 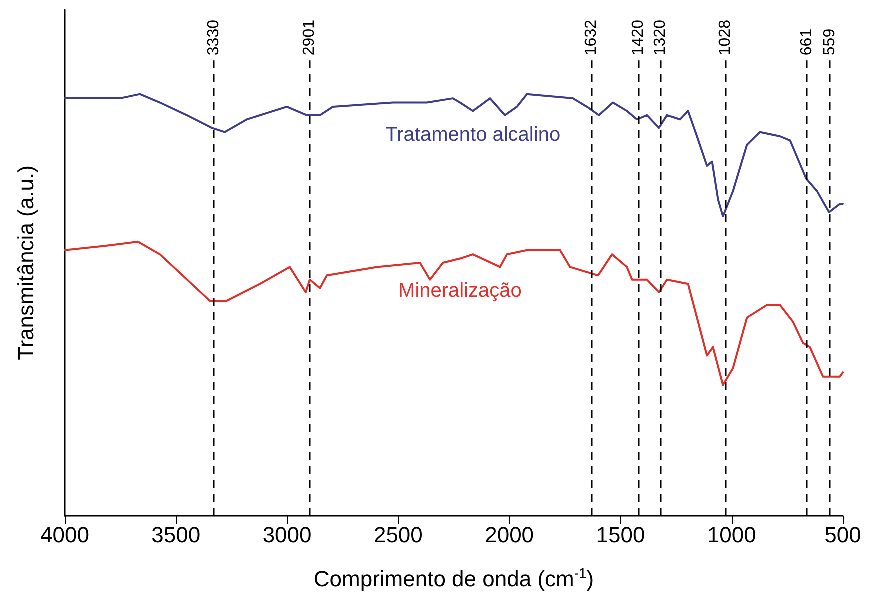 What do you see at coordinates (621, 535) in the screenshot?
I see `x-tick-label: 1500` at bounding box center [621, 535].